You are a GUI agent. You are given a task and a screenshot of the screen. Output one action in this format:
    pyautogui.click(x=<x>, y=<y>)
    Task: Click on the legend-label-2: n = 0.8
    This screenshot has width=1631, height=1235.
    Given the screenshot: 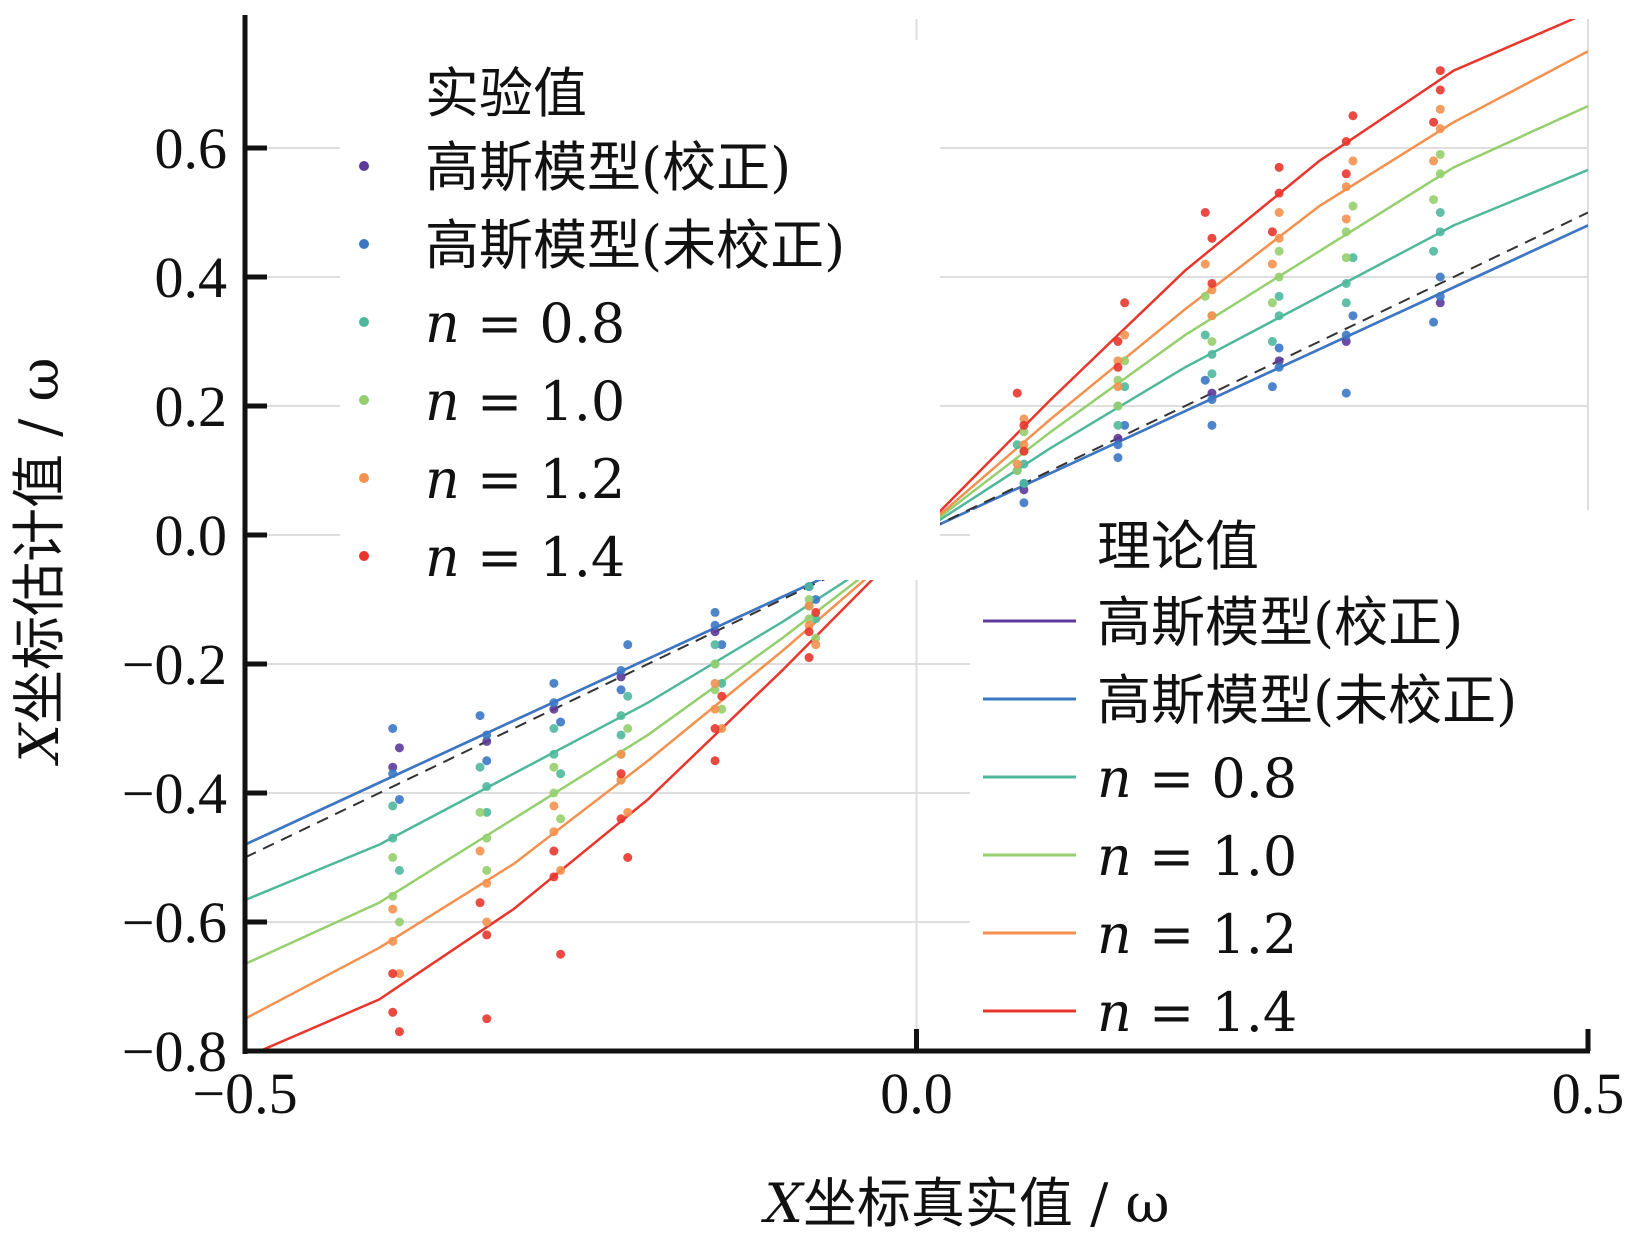 What is the action you would take?
    pyautogui.click(x=1197, y=778)
    